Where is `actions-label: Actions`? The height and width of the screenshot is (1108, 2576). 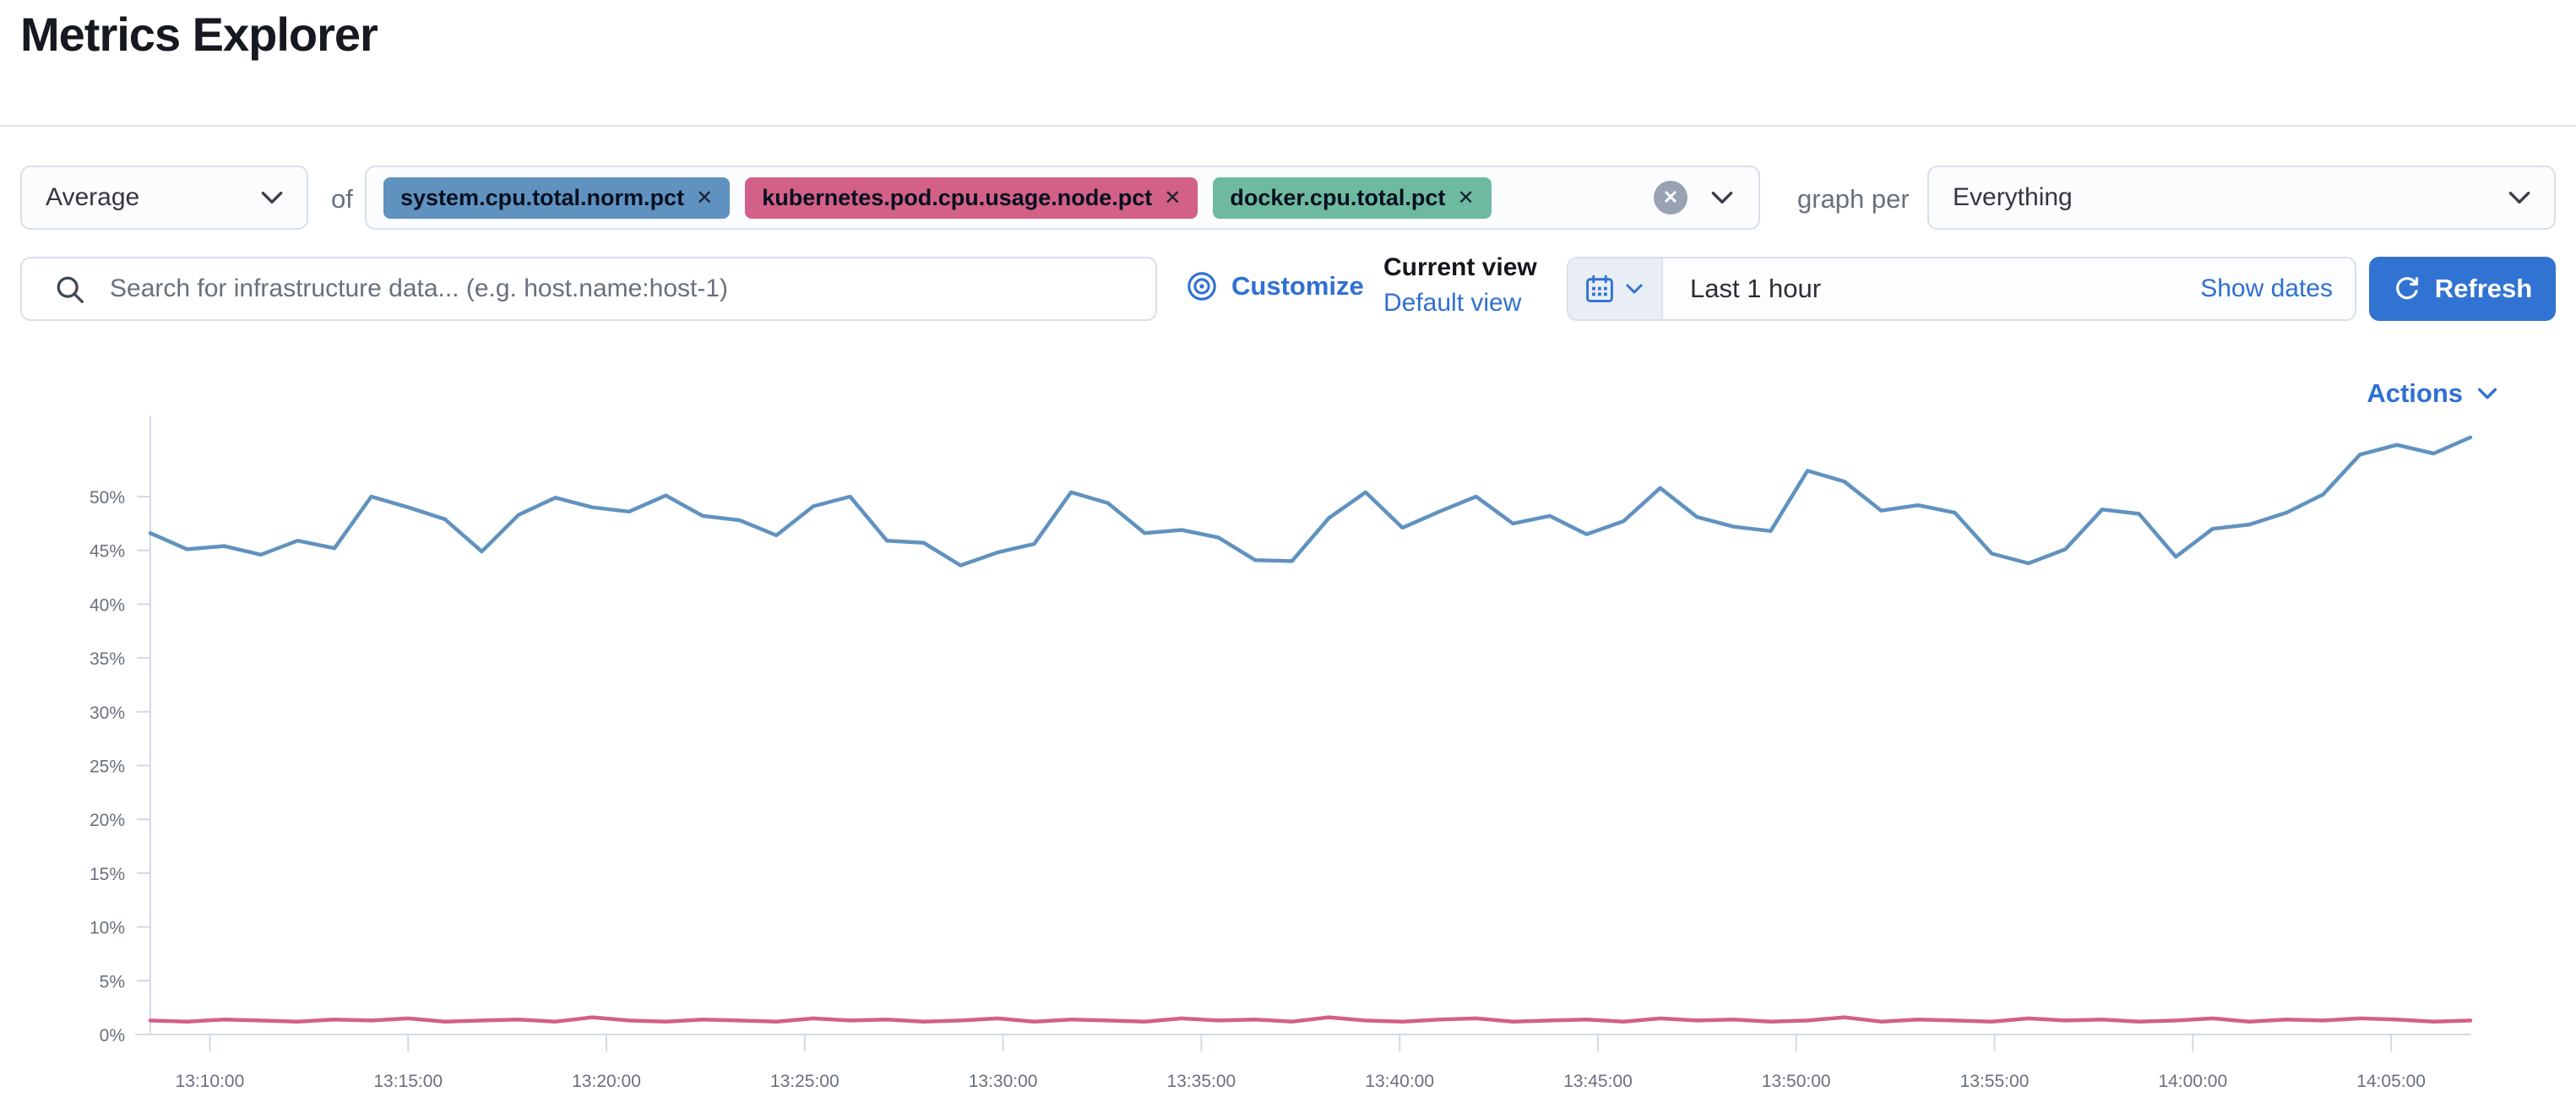 actions-label: Actions is located at coordinates (2415, 393).